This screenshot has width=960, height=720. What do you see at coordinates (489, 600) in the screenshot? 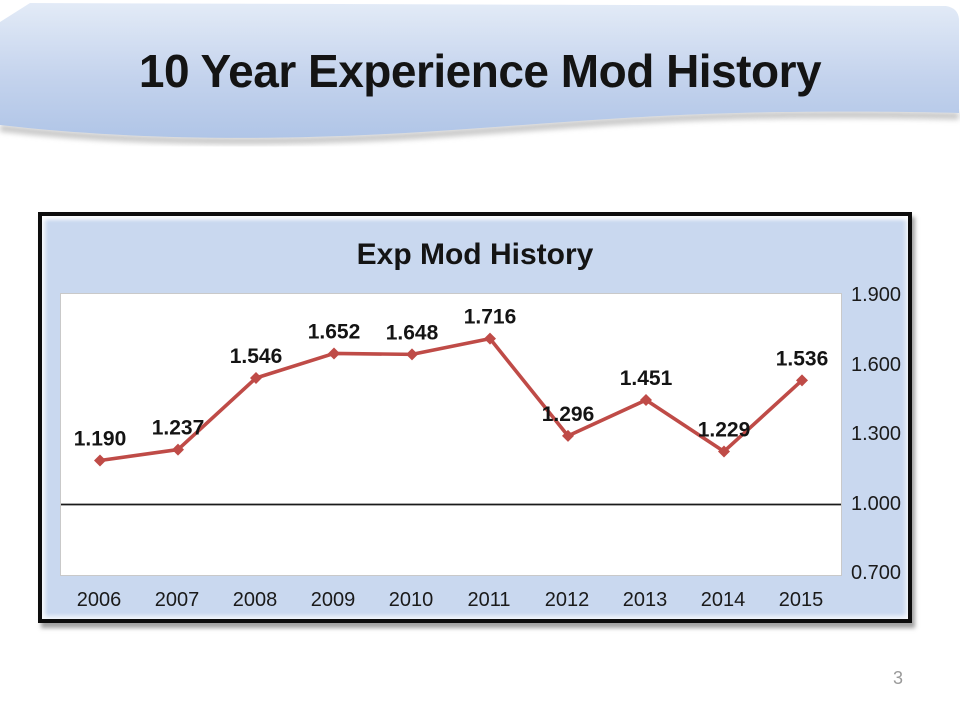
I see `x-axis-tick-label: 2011` at bounding box center [489, 600].